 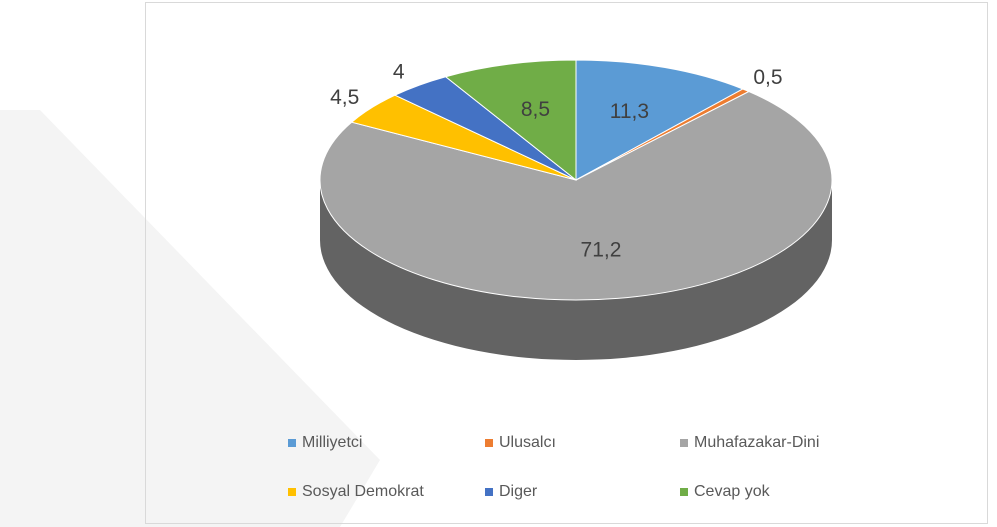 I want to click on legend-label: Sosyal Demokrat, so click(x=363, y=491).